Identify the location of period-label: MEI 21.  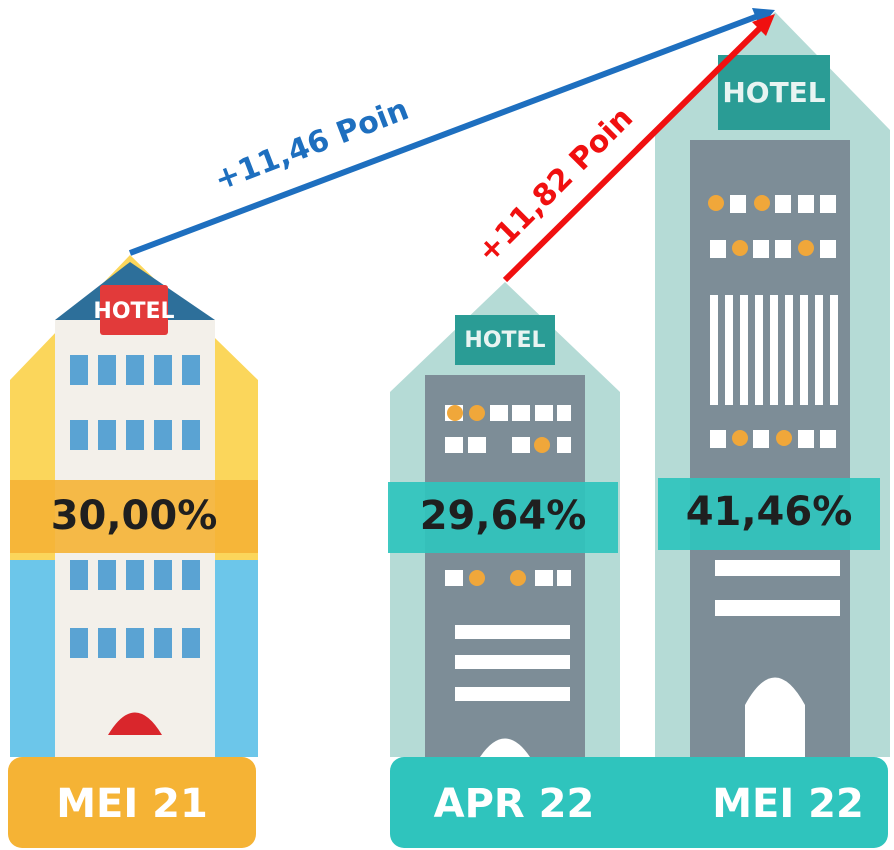
(132, 804).